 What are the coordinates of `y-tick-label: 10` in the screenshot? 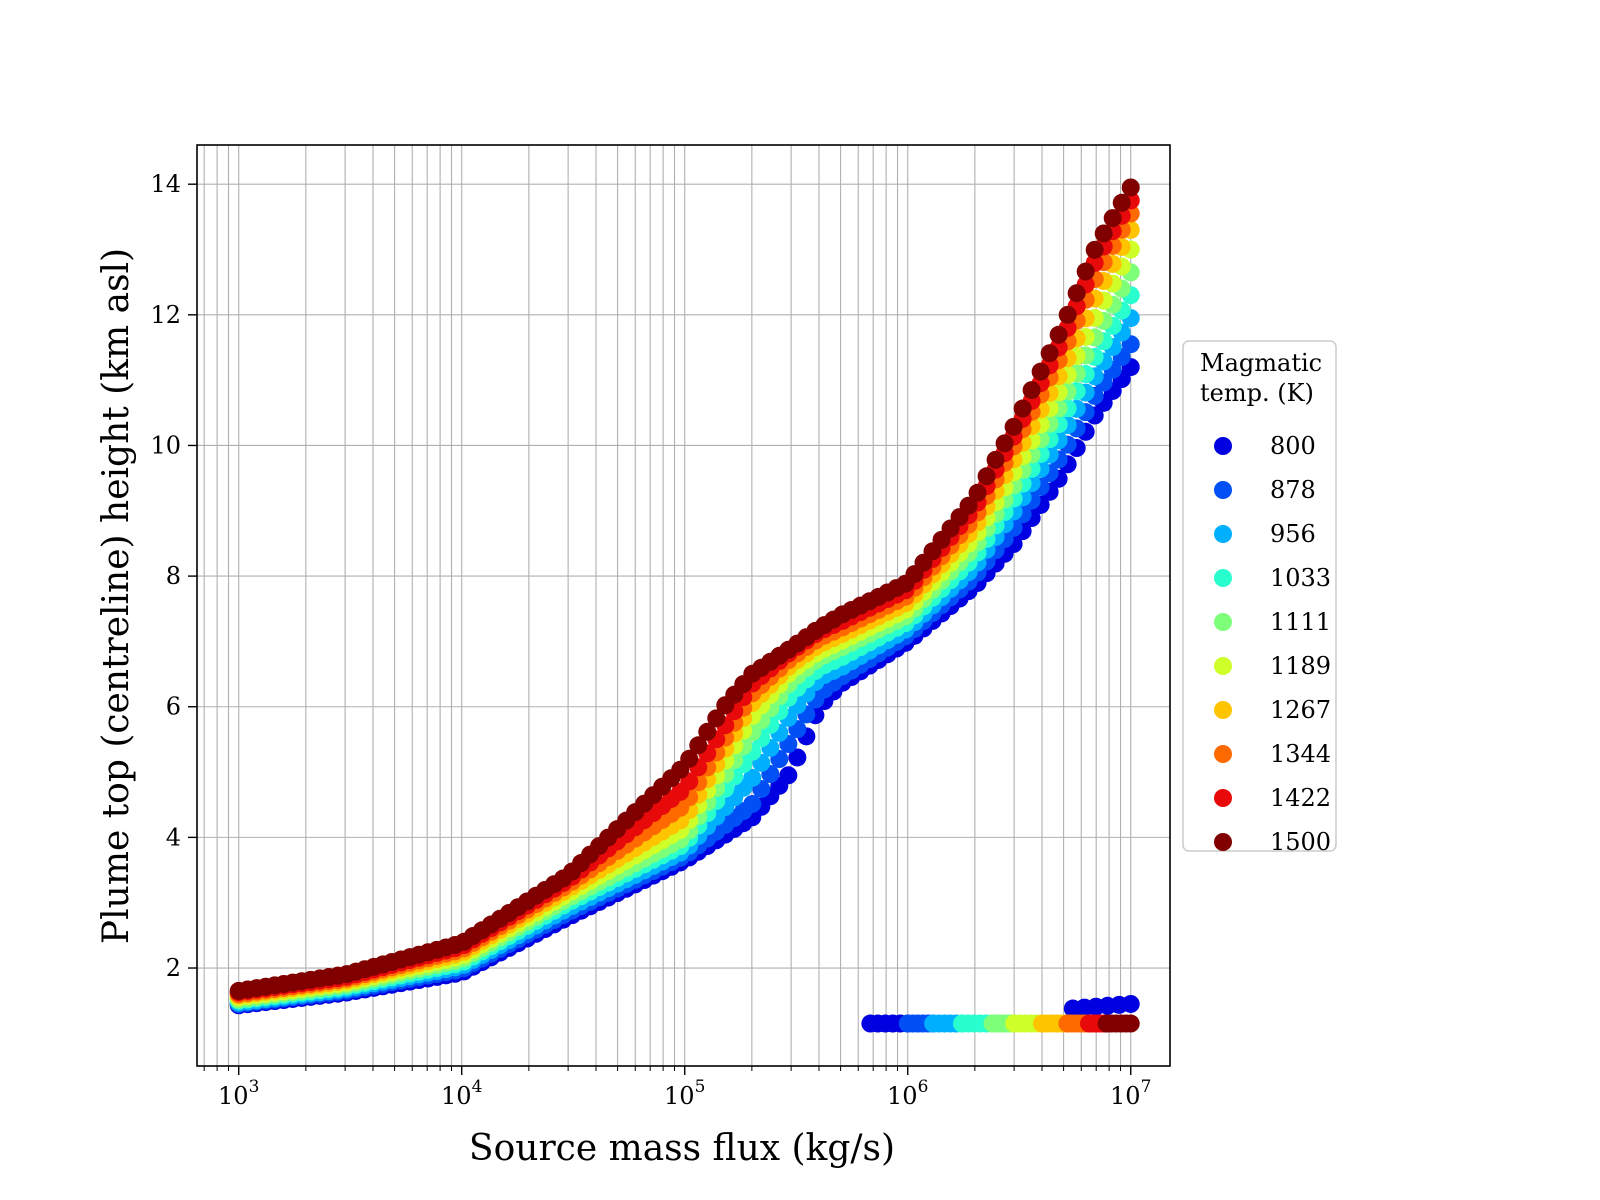 It's located at (165, 445).